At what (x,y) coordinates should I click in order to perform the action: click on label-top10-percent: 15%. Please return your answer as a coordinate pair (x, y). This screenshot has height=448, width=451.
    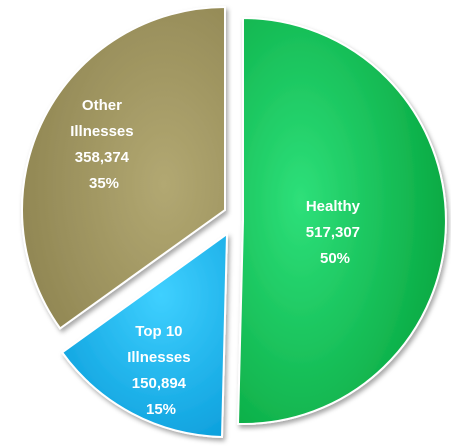
    Looking at the image, I should click on (161, 409).